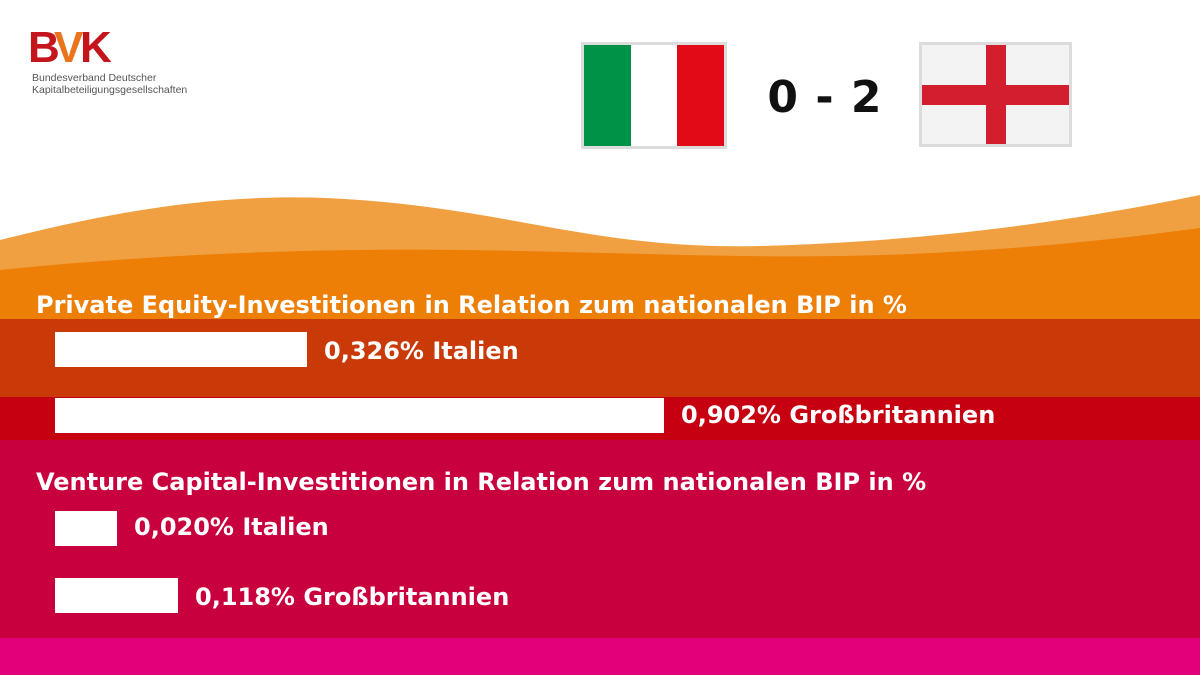 This screenshot has width=1200, height=675. What do you see at coordinates (110, 90) in the screenshot?
I see `logo-subtitle-line2: Kapitalbeteiligungsgesellschaften` at bounding box center [110, 90].